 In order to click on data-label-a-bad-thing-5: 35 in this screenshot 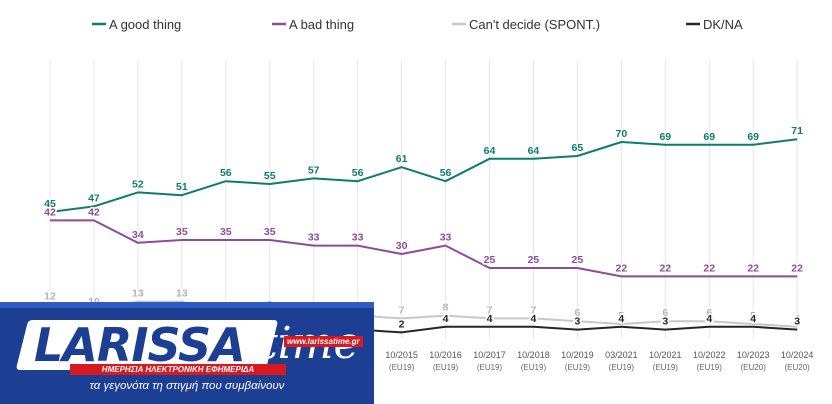, I will do `click(270, 232)`.